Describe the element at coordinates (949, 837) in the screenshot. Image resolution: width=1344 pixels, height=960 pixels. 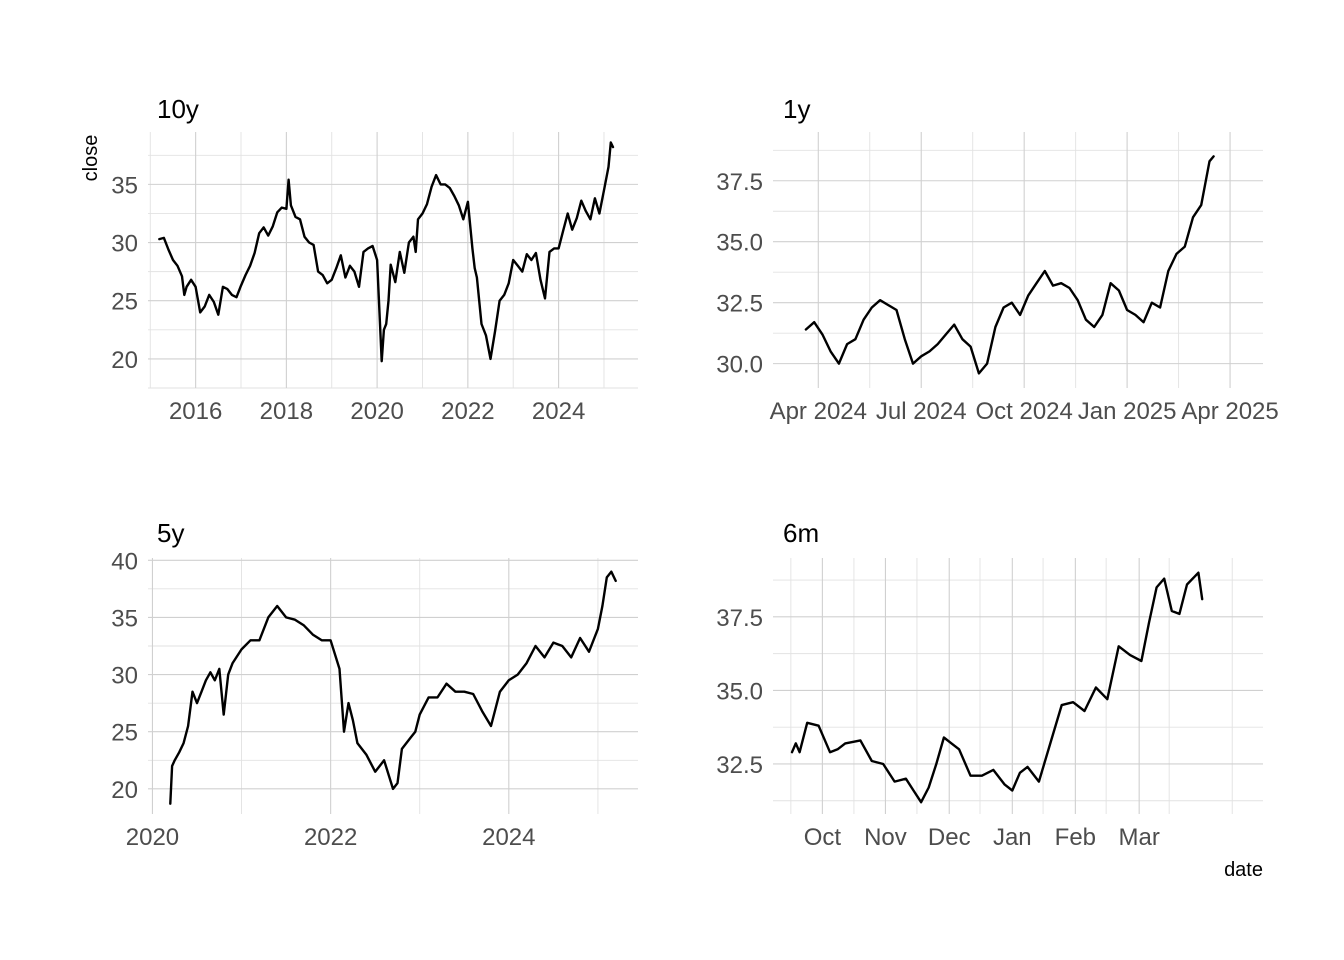
I see `x-tick-label: Dec` at that location.